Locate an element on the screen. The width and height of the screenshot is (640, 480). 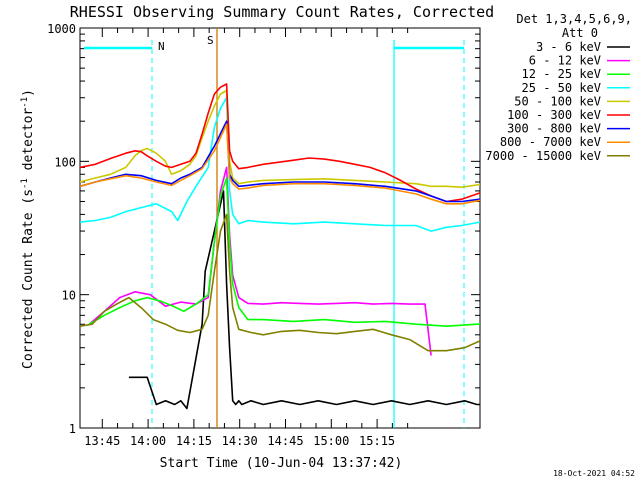
legend-label: 6 - 12 keV is located at coordinates (565, 61).